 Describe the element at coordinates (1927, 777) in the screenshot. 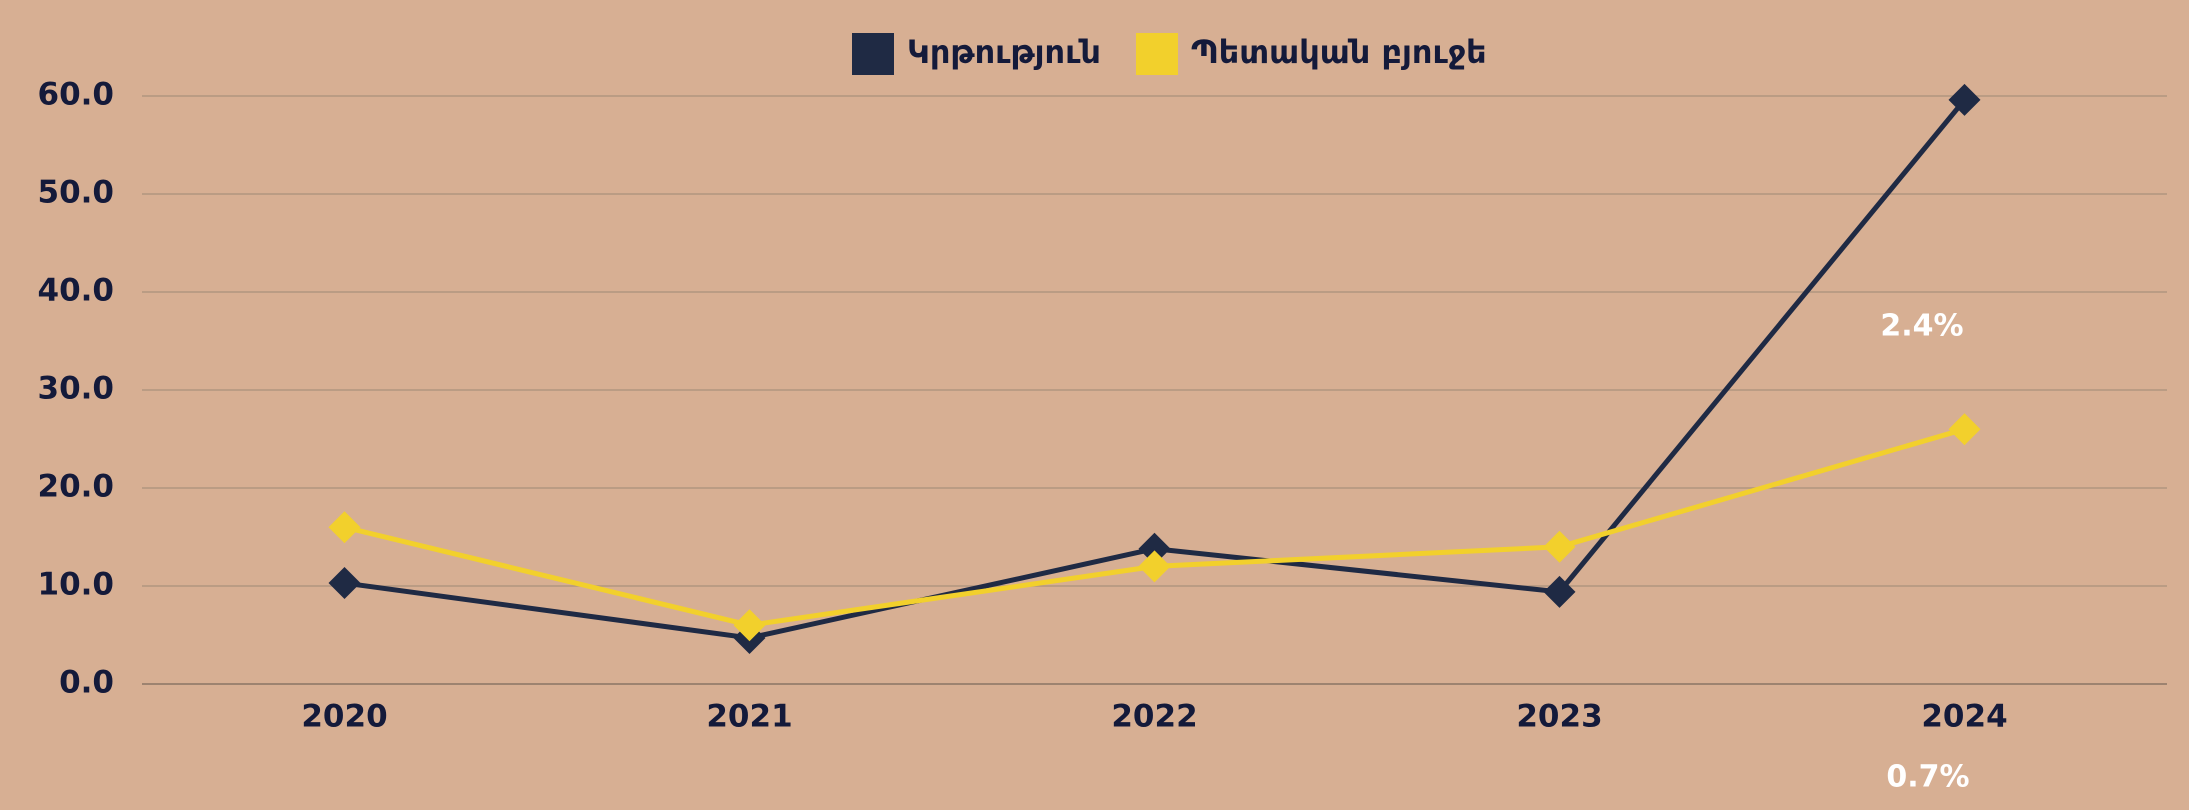

I see `annotation: 0.7%` at that location.